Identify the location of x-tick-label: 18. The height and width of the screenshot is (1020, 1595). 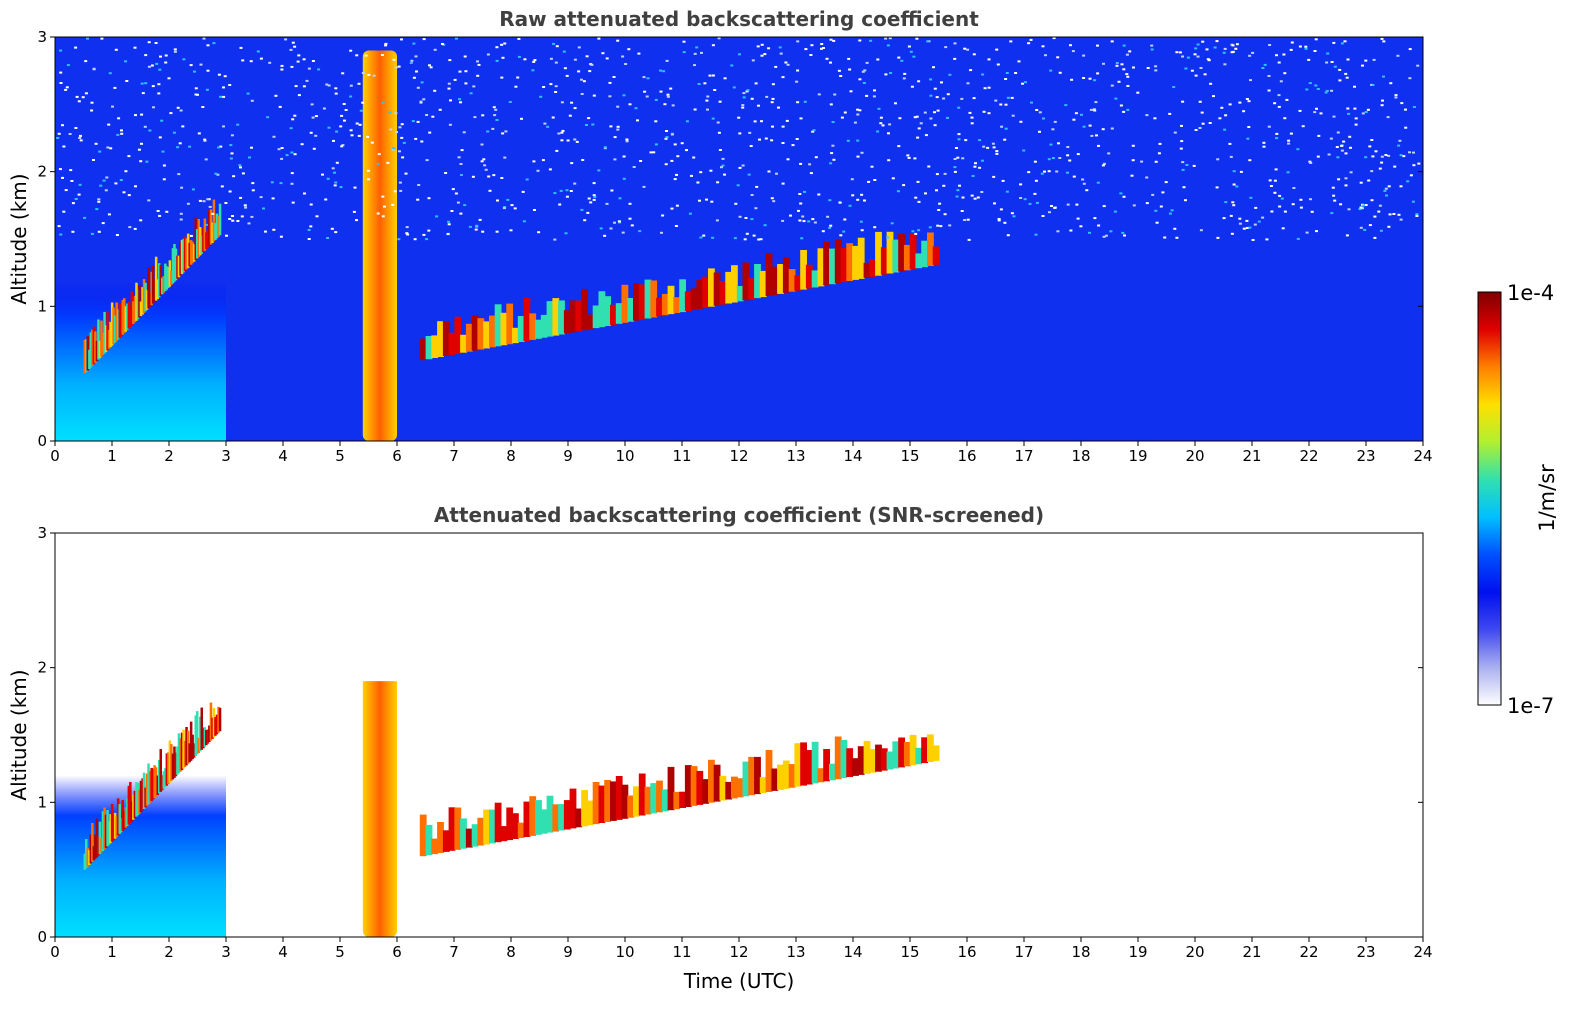
(1080, 456).